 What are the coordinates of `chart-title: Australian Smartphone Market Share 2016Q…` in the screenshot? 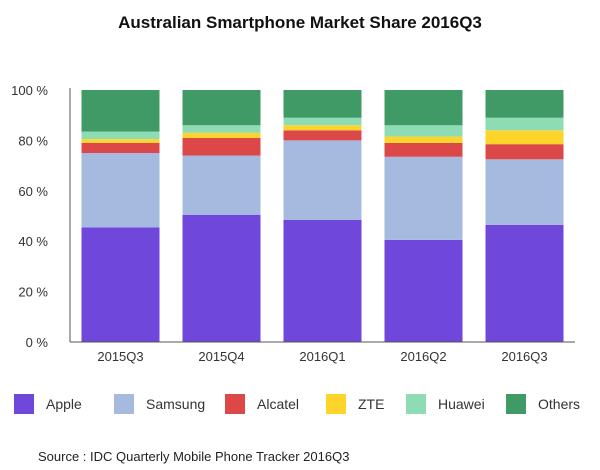 It's located at (300, 22).